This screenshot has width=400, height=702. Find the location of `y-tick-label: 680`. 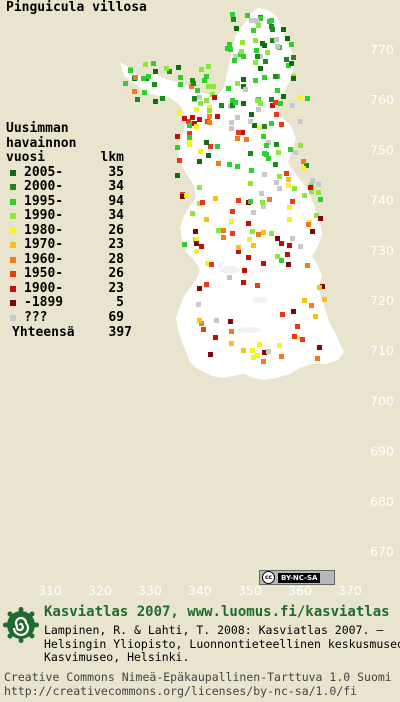

y-tick-label: 680 is located at coordinates (382, 501).